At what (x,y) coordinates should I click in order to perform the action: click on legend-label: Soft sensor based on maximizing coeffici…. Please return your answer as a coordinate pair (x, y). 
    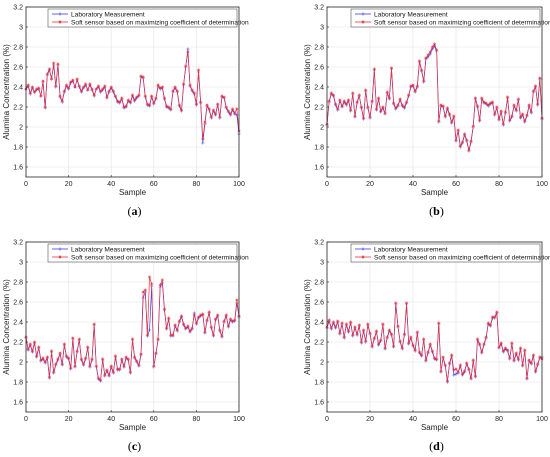
    Looking at the image, I should click on (160, 257).